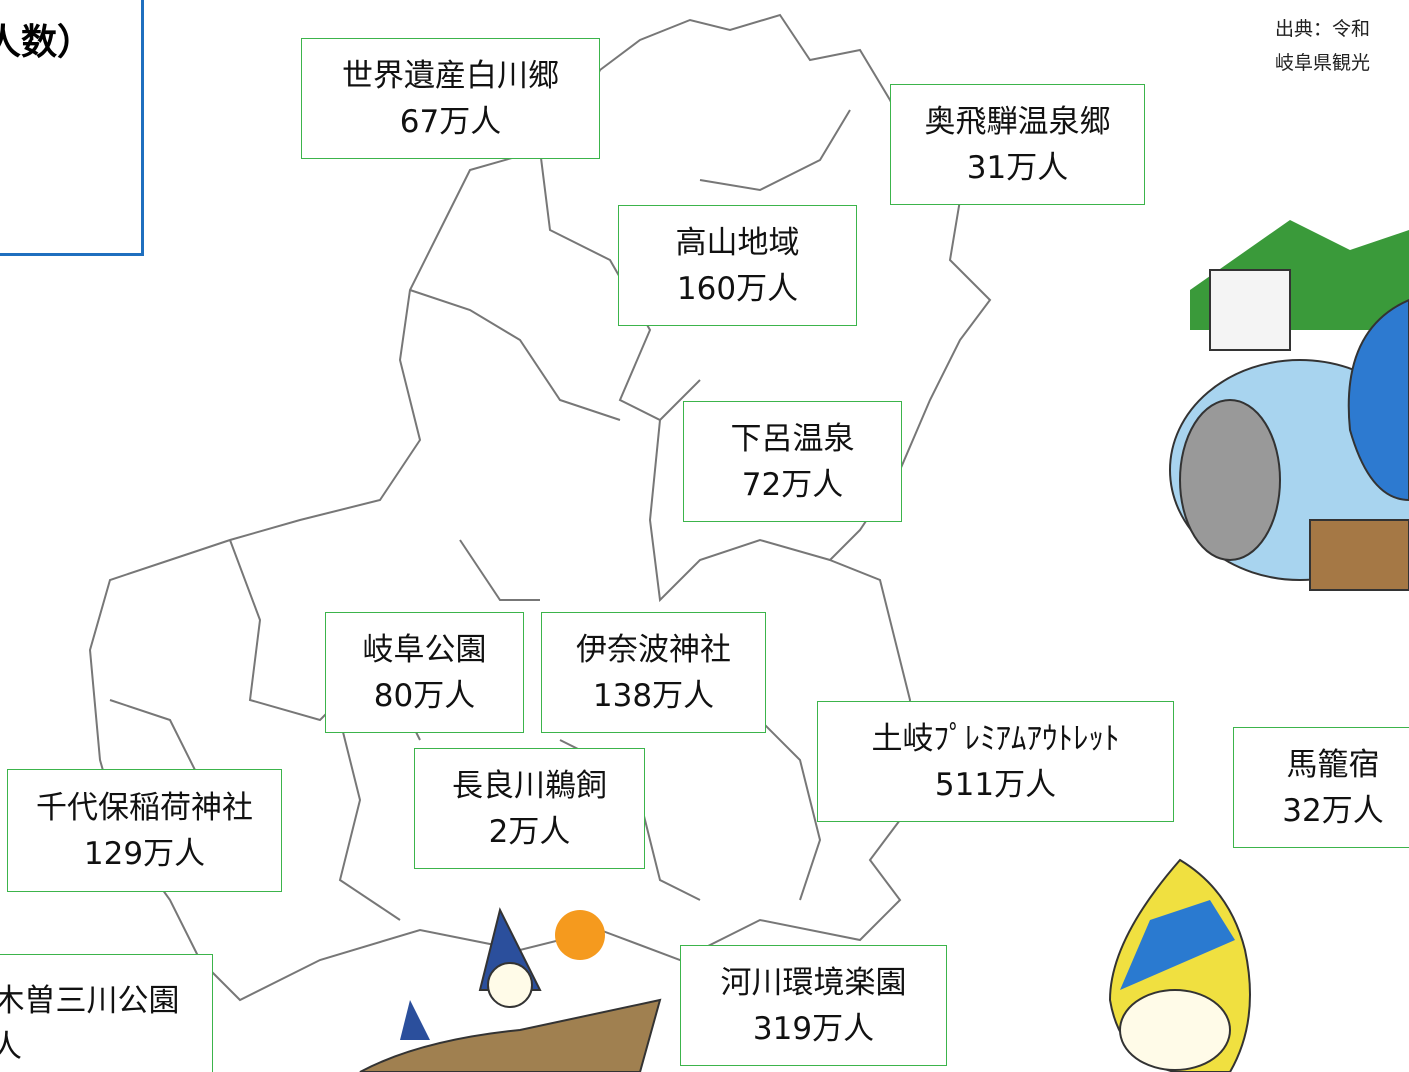 Image resolution: width=1409 pixels, height=1072 pixels. I want to click on illustration-onsen, so click(1289, 405).